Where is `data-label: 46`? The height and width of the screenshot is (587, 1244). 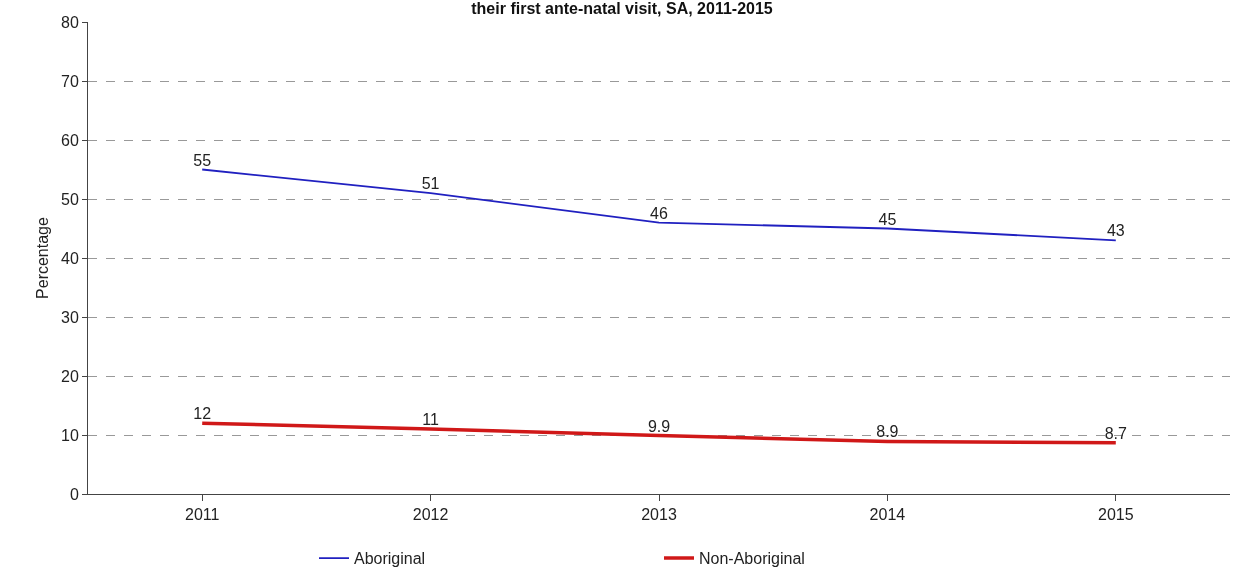 data-label: 46 is located at coordinates (659, 213).